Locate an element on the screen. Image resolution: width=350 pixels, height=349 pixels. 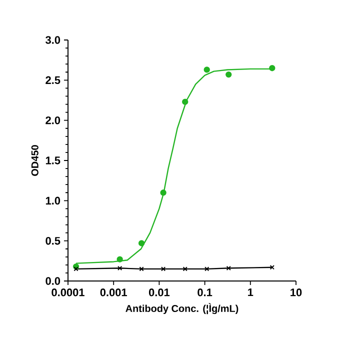
x-axis-title: Antibody Conc. (¦Ìg/mL) is located at coordinates (182, 308).